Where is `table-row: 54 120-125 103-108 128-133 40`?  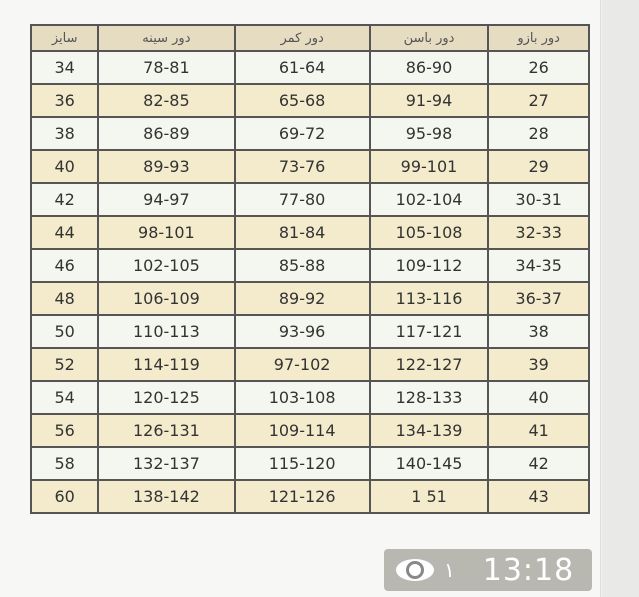 table-row: 54 120-125 103-108 128-133 40 is located at coordinates (309, 397).